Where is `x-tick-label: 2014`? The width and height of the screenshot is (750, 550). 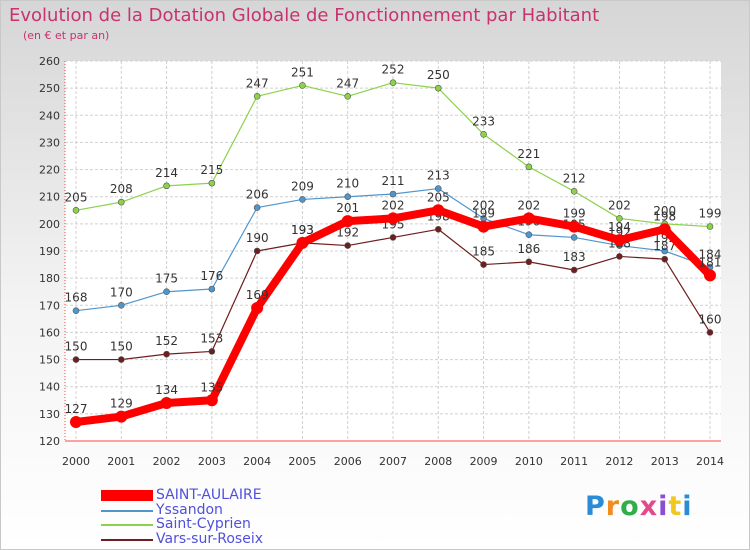 x-tick-label: 2014 is located at coordinates (710, 461).